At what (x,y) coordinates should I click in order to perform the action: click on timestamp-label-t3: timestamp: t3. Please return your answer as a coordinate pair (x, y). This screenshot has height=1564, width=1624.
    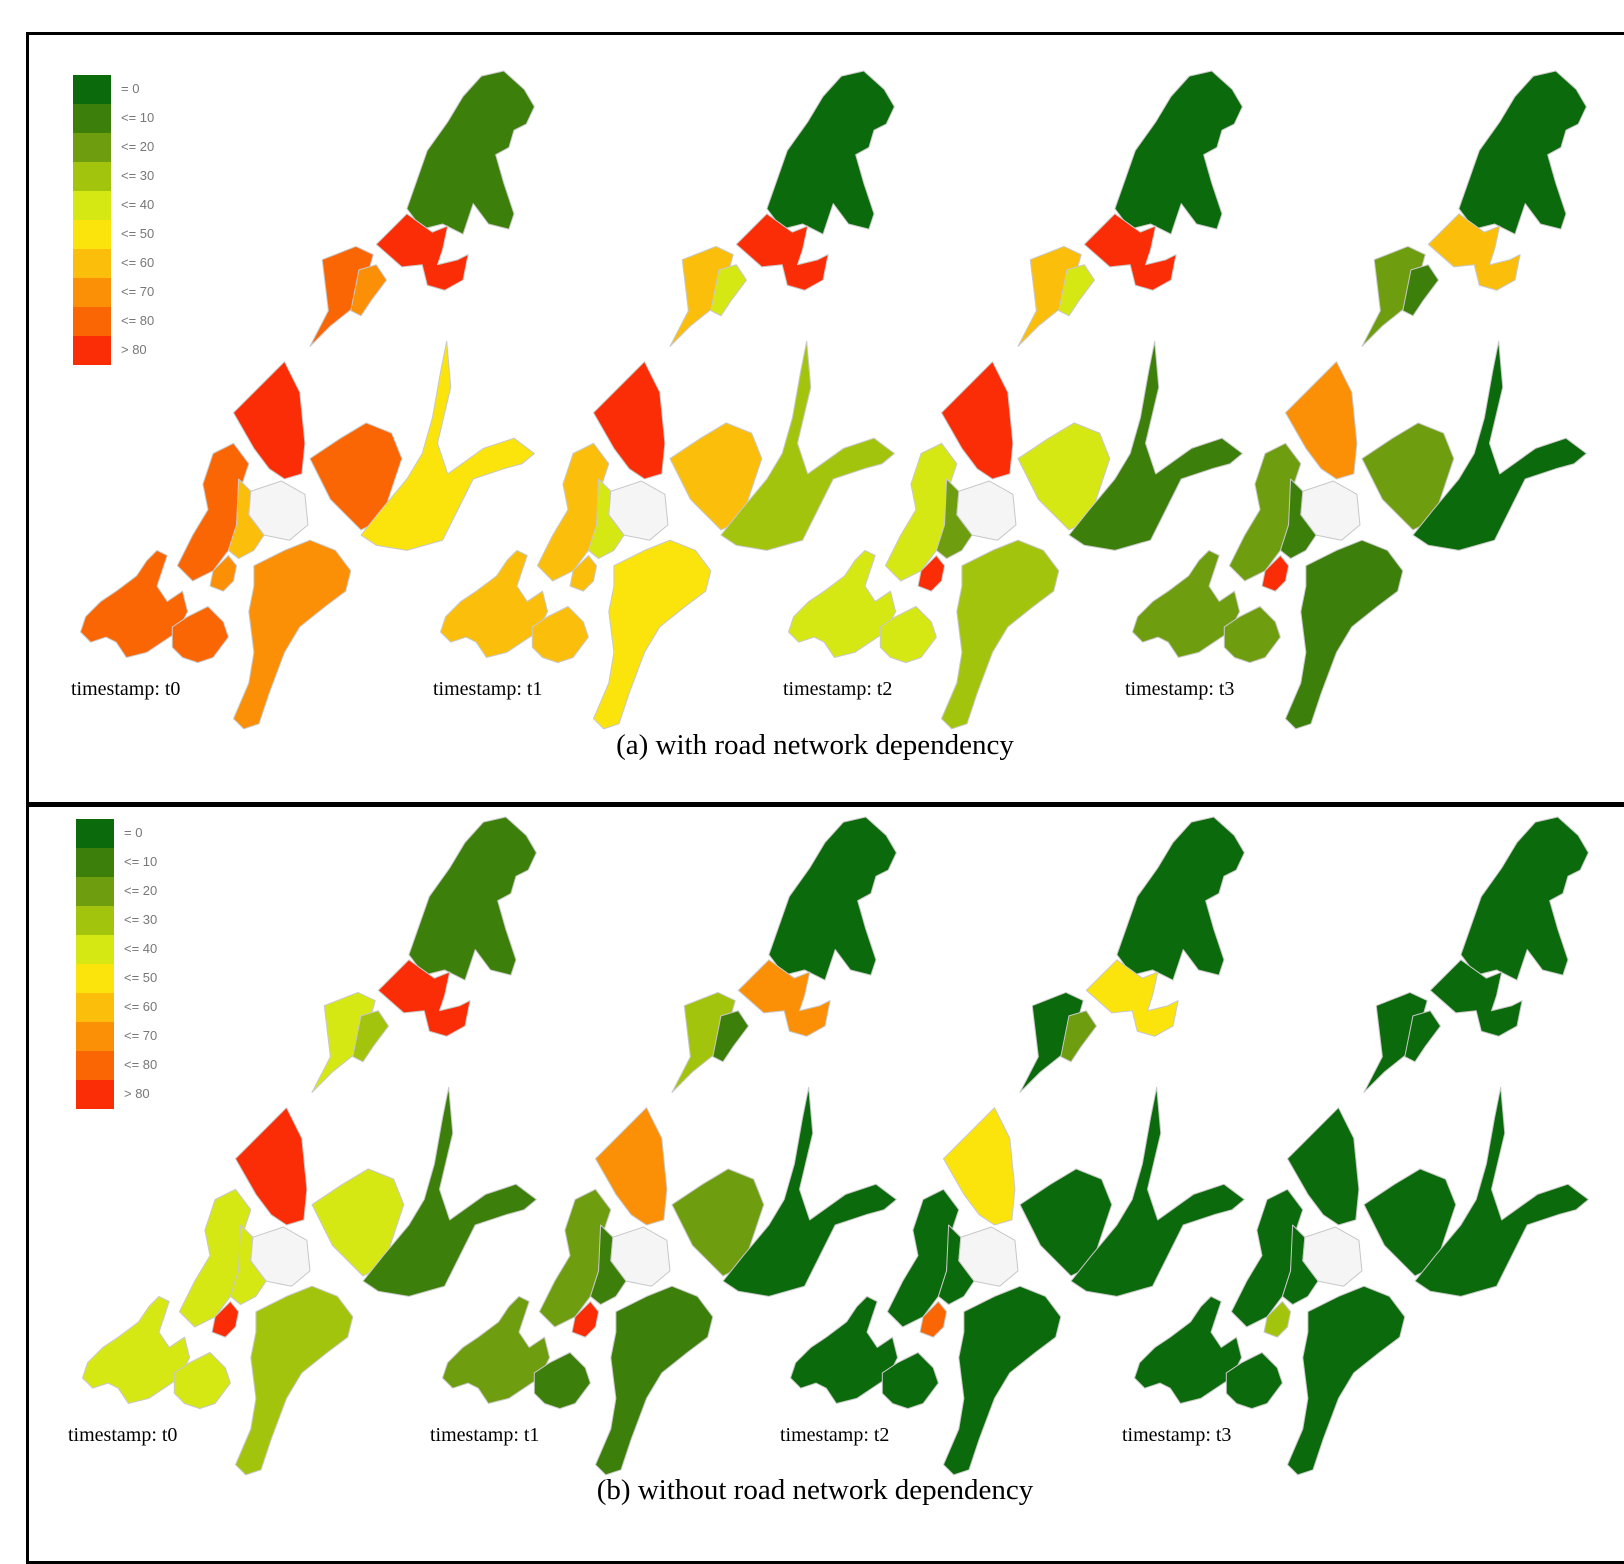
    Looking at the image, I should click on (1177, 1435).